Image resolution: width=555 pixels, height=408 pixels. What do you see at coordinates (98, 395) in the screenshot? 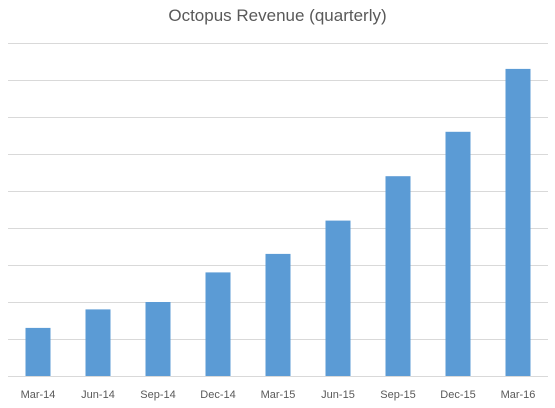
I see `x-tick-label: Jun-14` at bounding box center [98, 395].